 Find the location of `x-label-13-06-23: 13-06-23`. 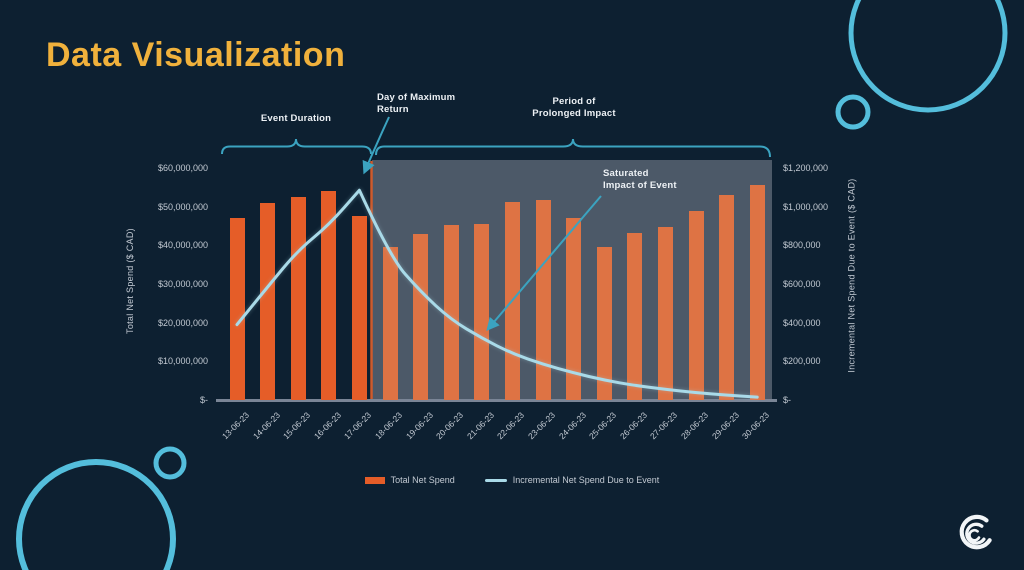

x-label-13-06-23: 13-06-23 is located at coordinates (235, 426).